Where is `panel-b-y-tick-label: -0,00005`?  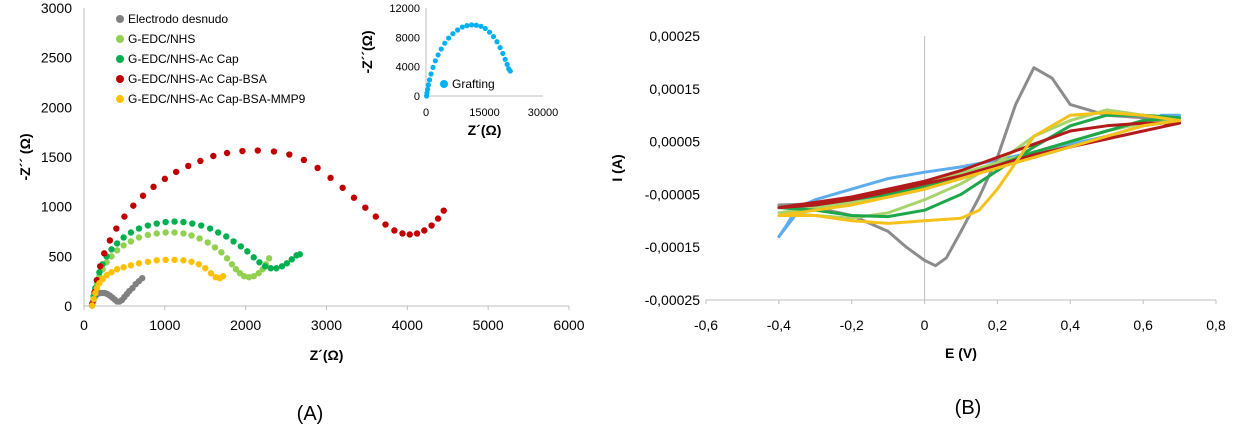
panel-b-y-tick-label: -0,00005 is located at coordinates (672, 194).